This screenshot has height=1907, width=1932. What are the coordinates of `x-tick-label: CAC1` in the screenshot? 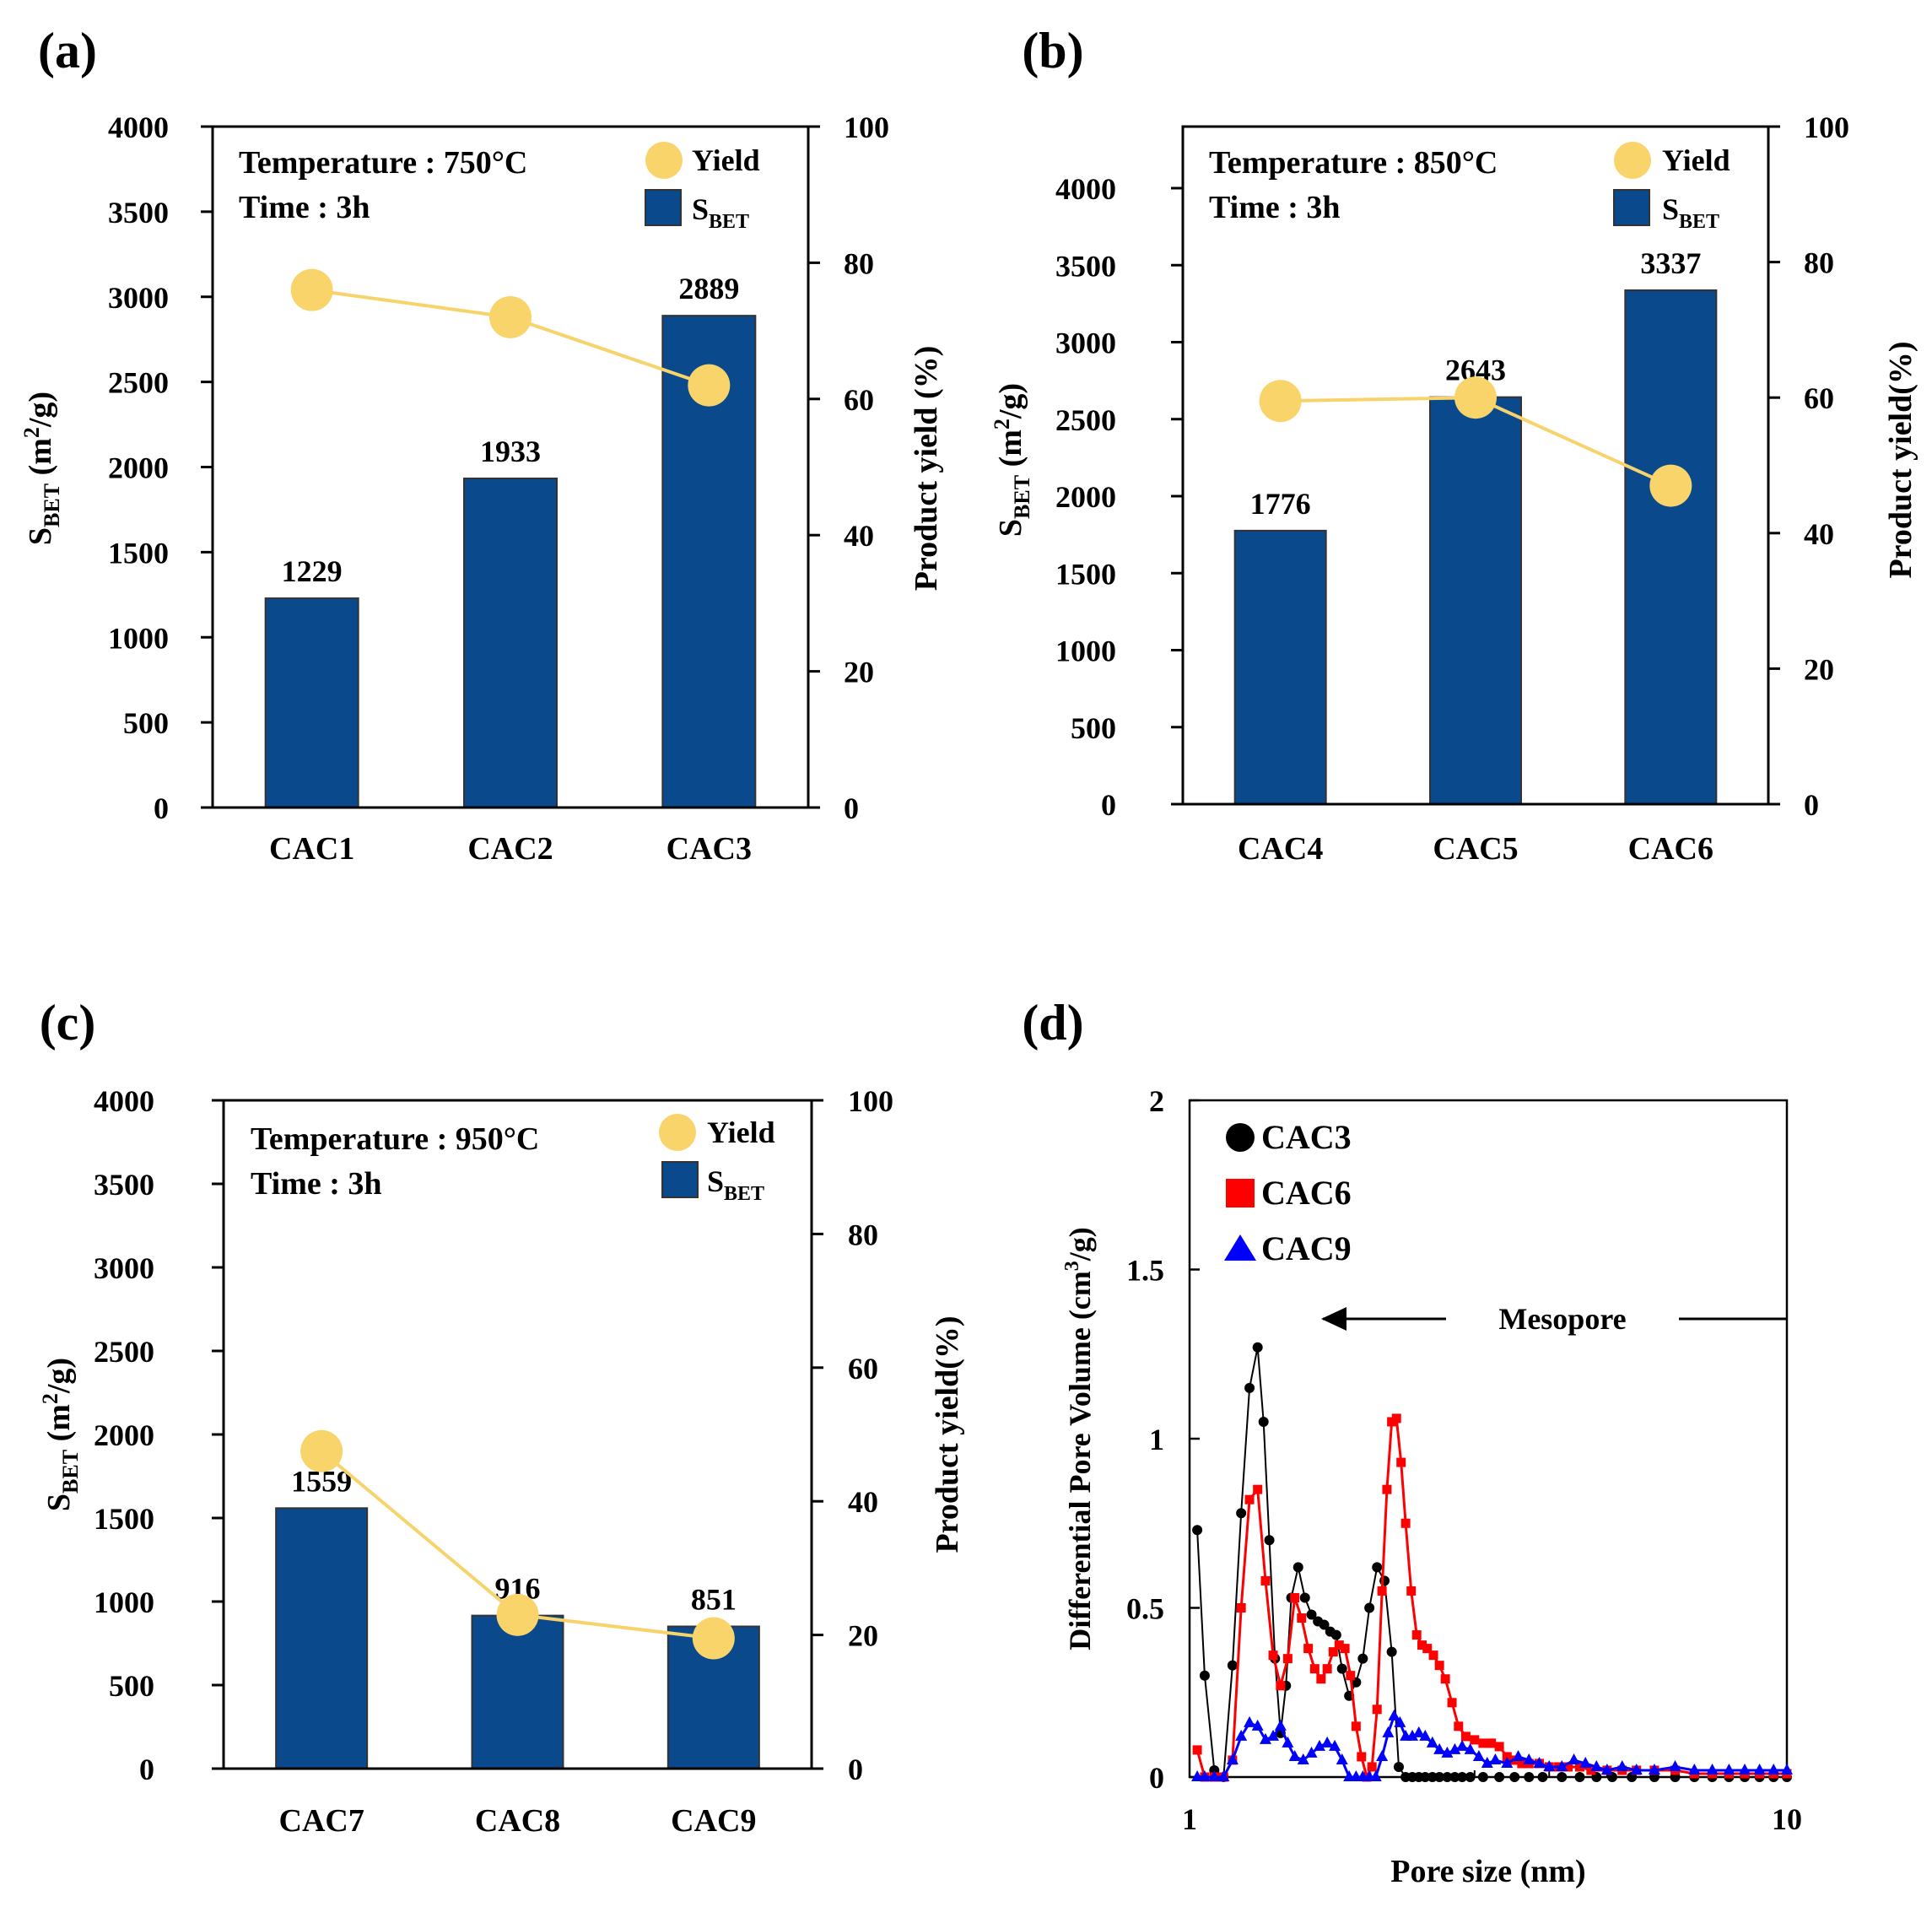 It's located at (311, 849).